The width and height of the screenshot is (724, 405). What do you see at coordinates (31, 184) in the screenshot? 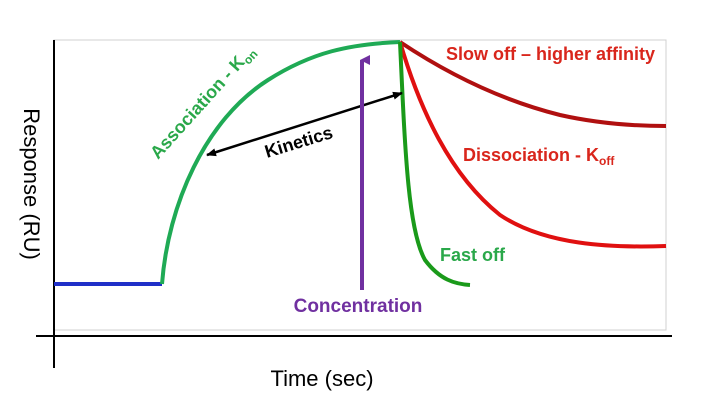
I see `y-axis-label: Response (RU)` at bounding box center [31, 184].